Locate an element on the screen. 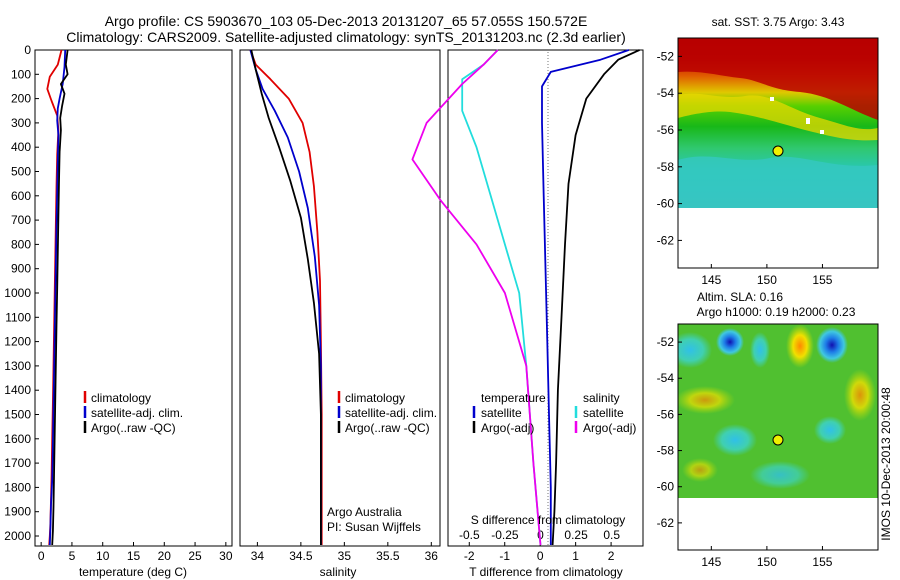 This screenshot has width=900, height=580. depth-tick-label: 1200 is located at coordinates (17, 342).